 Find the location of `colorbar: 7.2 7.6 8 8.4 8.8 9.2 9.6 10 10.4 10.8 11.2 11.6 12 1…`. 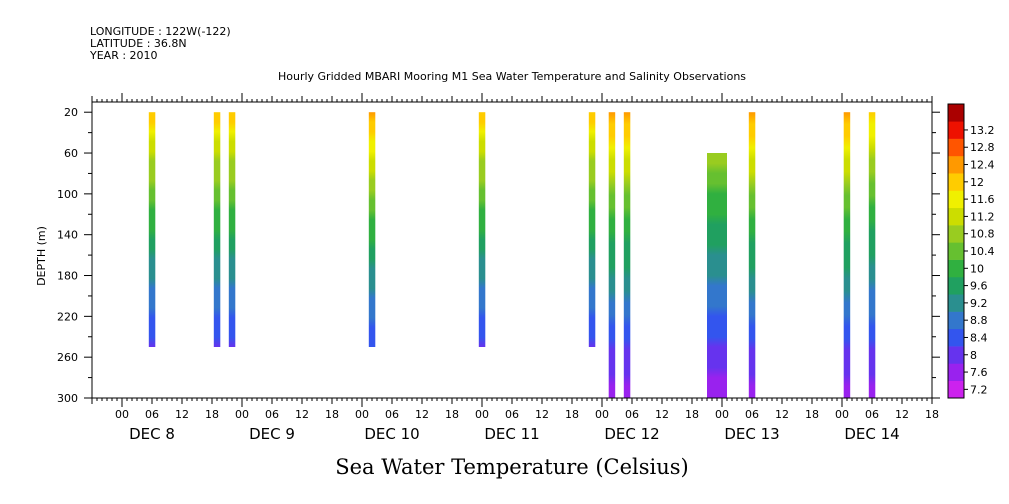

colorbar: 7.2 7.6 8 8.4 8.8 9.2 9.6 10 10.4 10.8 11.2 11.6 12 1… is located at coordinates (971, 251).